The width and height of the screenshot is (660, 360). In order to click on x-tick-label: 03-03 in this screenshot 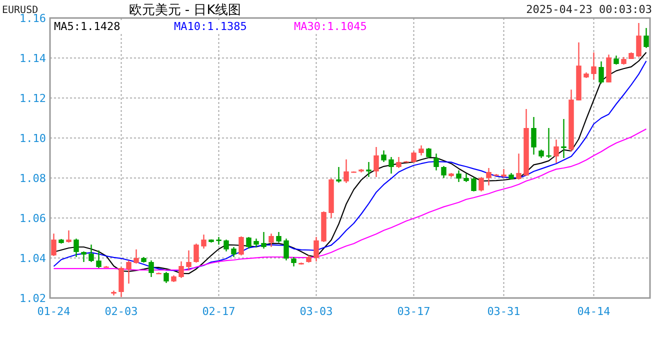, I will do `click(316, 311)`.